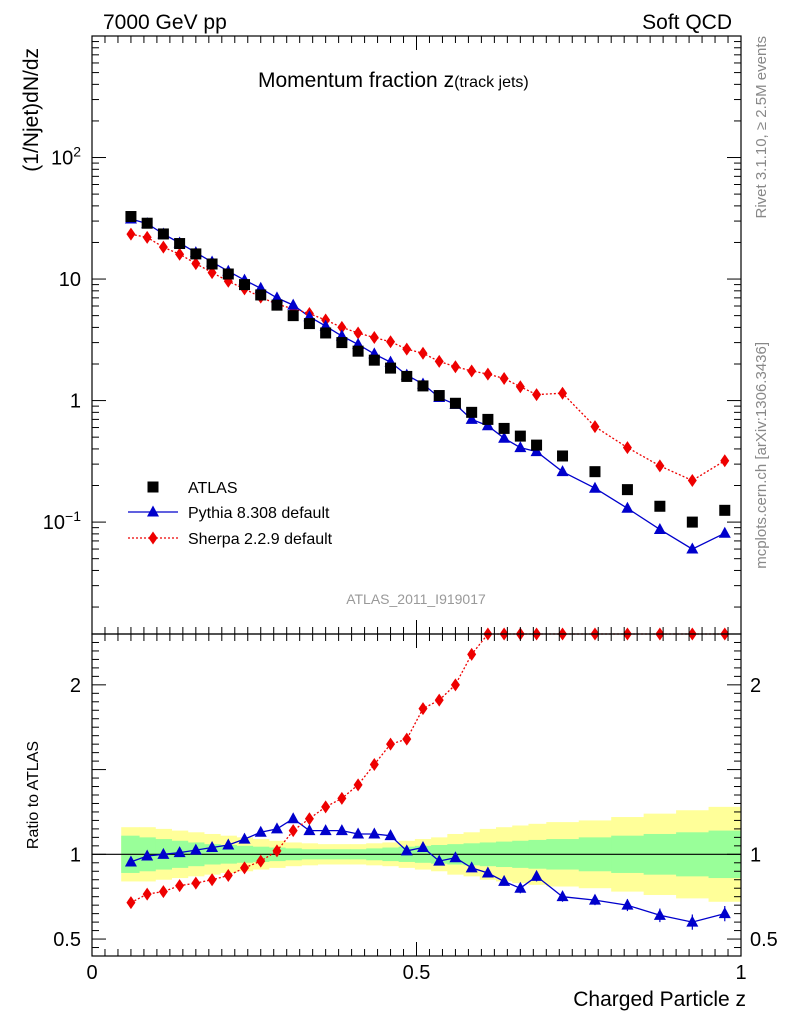 The width and height of the screenshot is (786, 1024). What do you see at coordinates (33, 795) in the screenshot?
I see `y-axis-label-ratio: Ratio to ATLAS` at bounding box center [33, 795].